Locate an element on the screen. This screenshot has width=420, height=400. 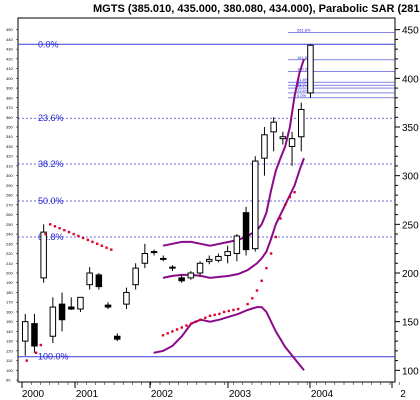
fib-small-label: 161.8% is located at coordinates (304, 57).